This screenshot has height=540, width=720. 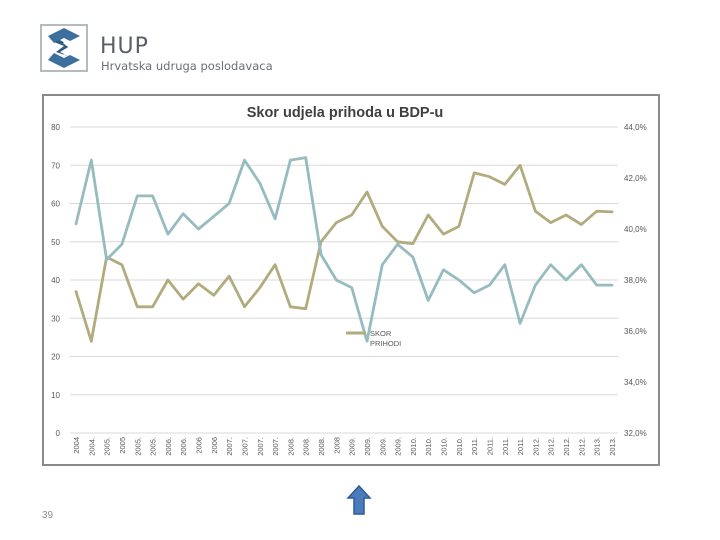 I want to click on y-left-tick-label: 60, so click(x=55, y=204).